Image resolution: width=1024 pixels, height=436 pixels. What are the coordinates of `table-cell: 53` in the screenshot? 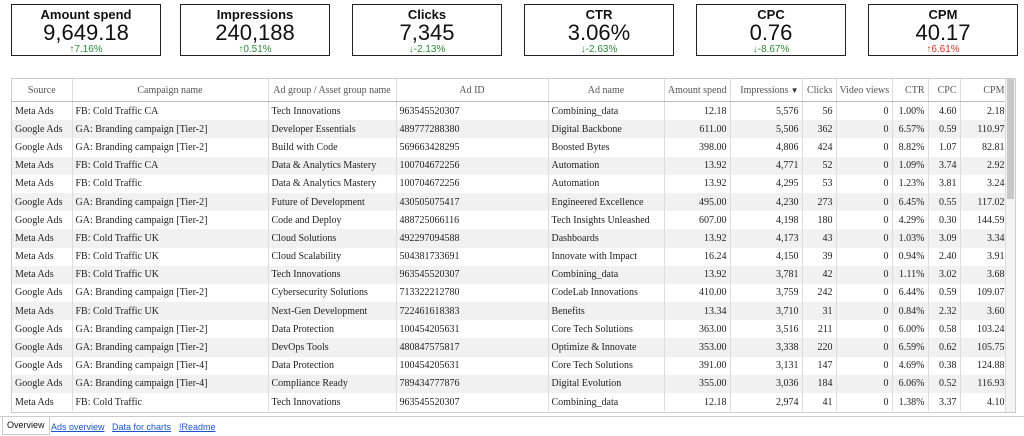 It's located at (819, 183).